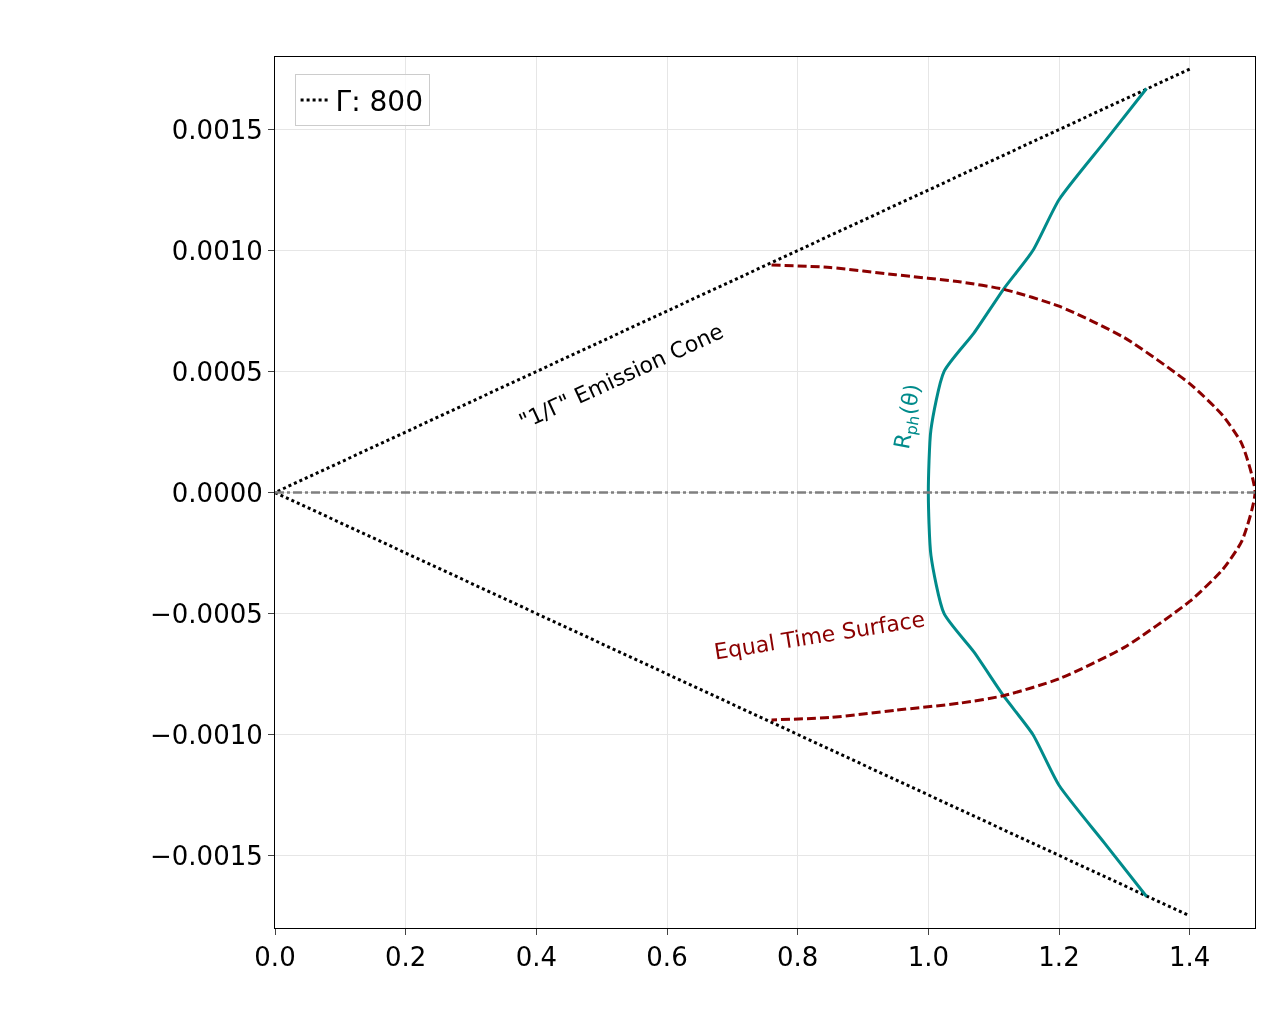  I want to click on x-tick-label: 1.2, so click(1059, 957).